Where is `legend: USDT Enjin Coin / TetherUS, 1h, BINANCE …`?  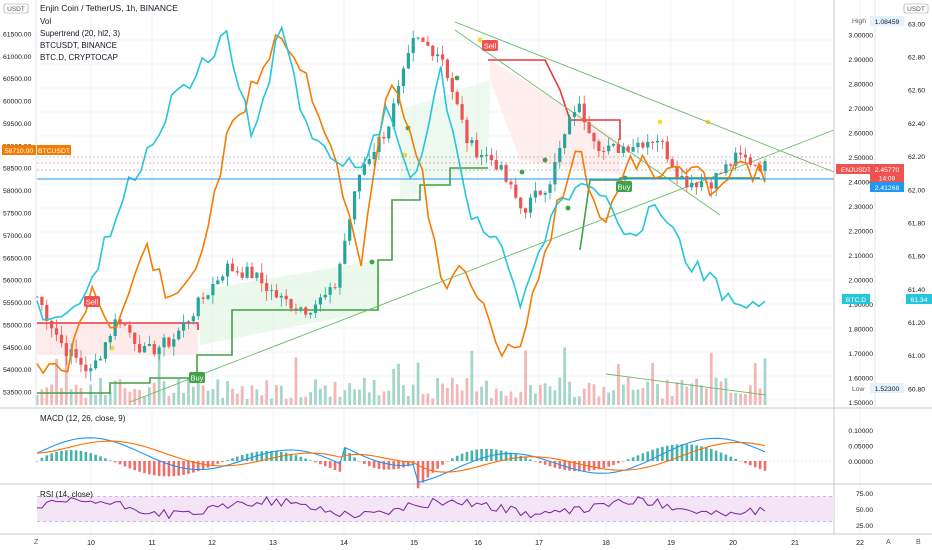
legend: USDT Enjin Coin / TetherUS, 1h, BINANCE … is located at coordinates (90, 32).